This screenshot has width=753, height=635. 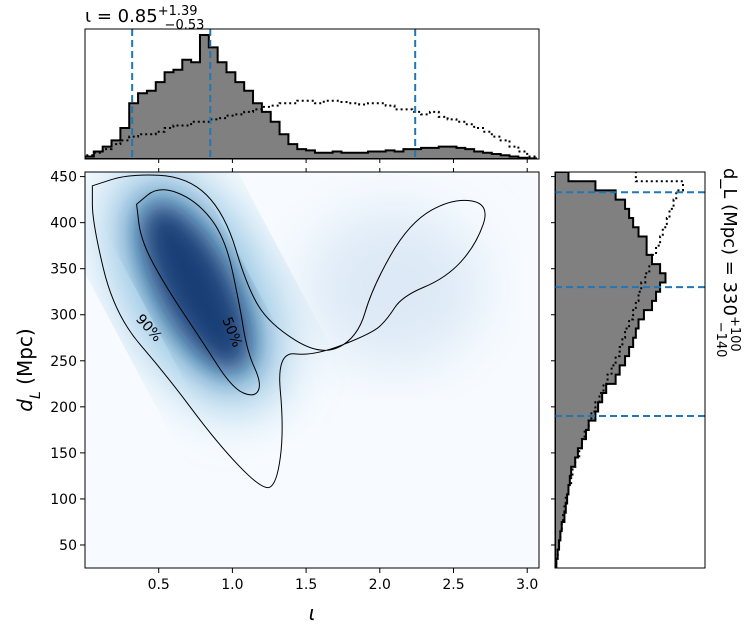 I want to click on y-tick-label: 450, so click(x=63, y=178).